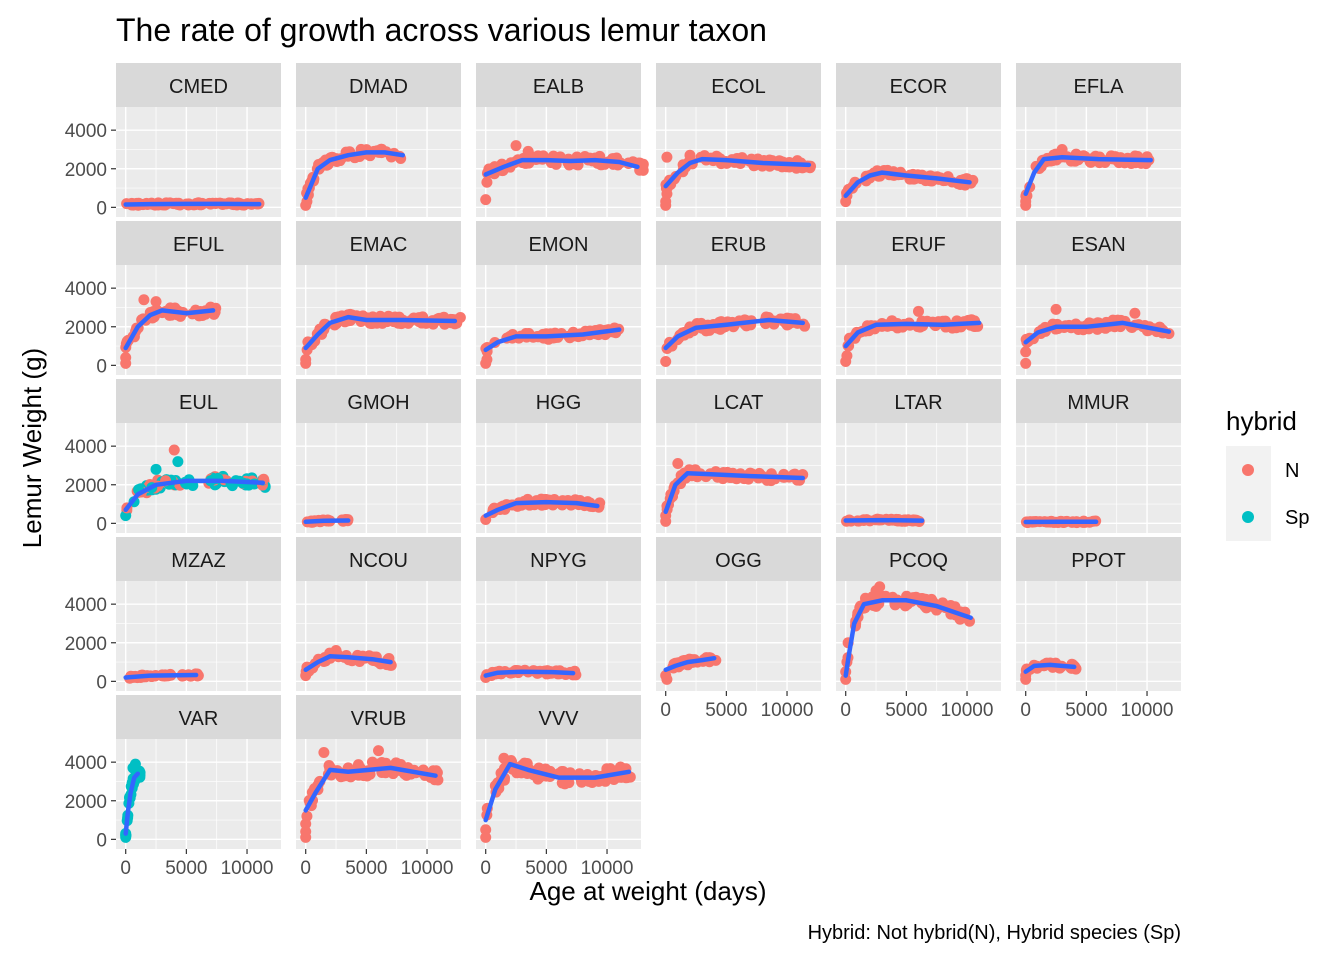 The height and width of the screenshot is (960, 1344). I want to click on legend: hybrid N Sp, so click(1267, 473).